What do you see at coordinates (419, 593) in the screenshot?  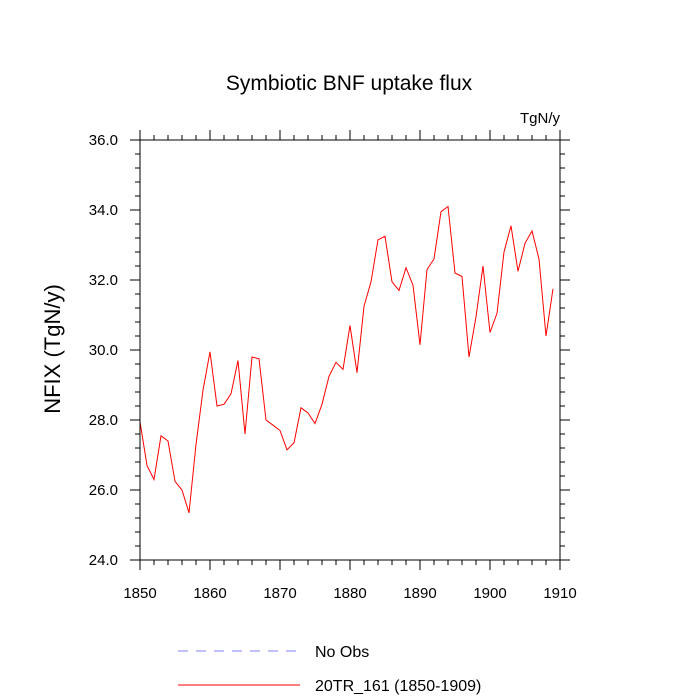 I see `x-tick-label: 1890` at bounding box center [419, 593].